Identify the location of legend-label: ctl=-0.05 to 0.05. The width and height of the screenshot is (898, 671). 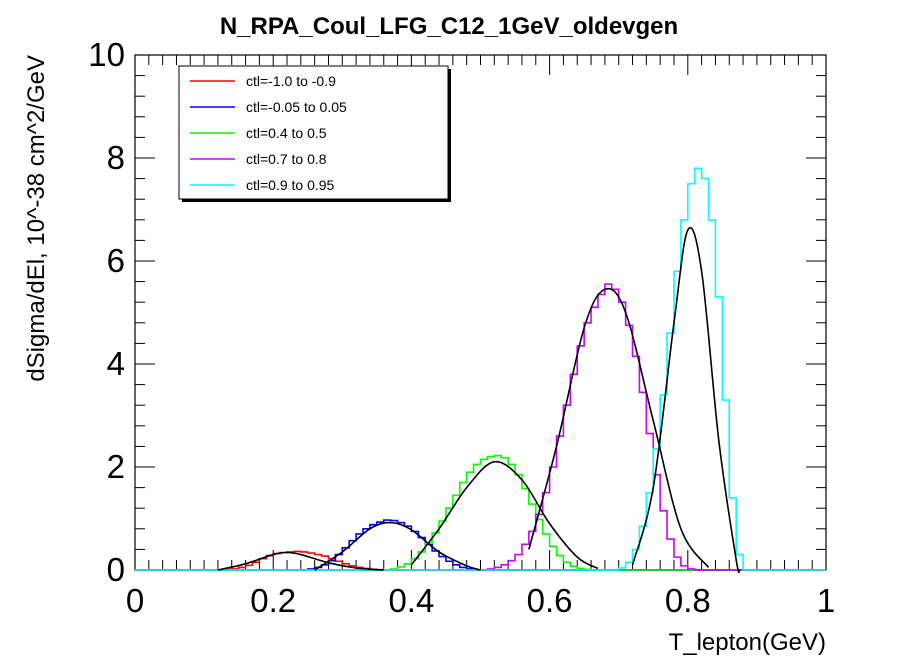
(296, 107).